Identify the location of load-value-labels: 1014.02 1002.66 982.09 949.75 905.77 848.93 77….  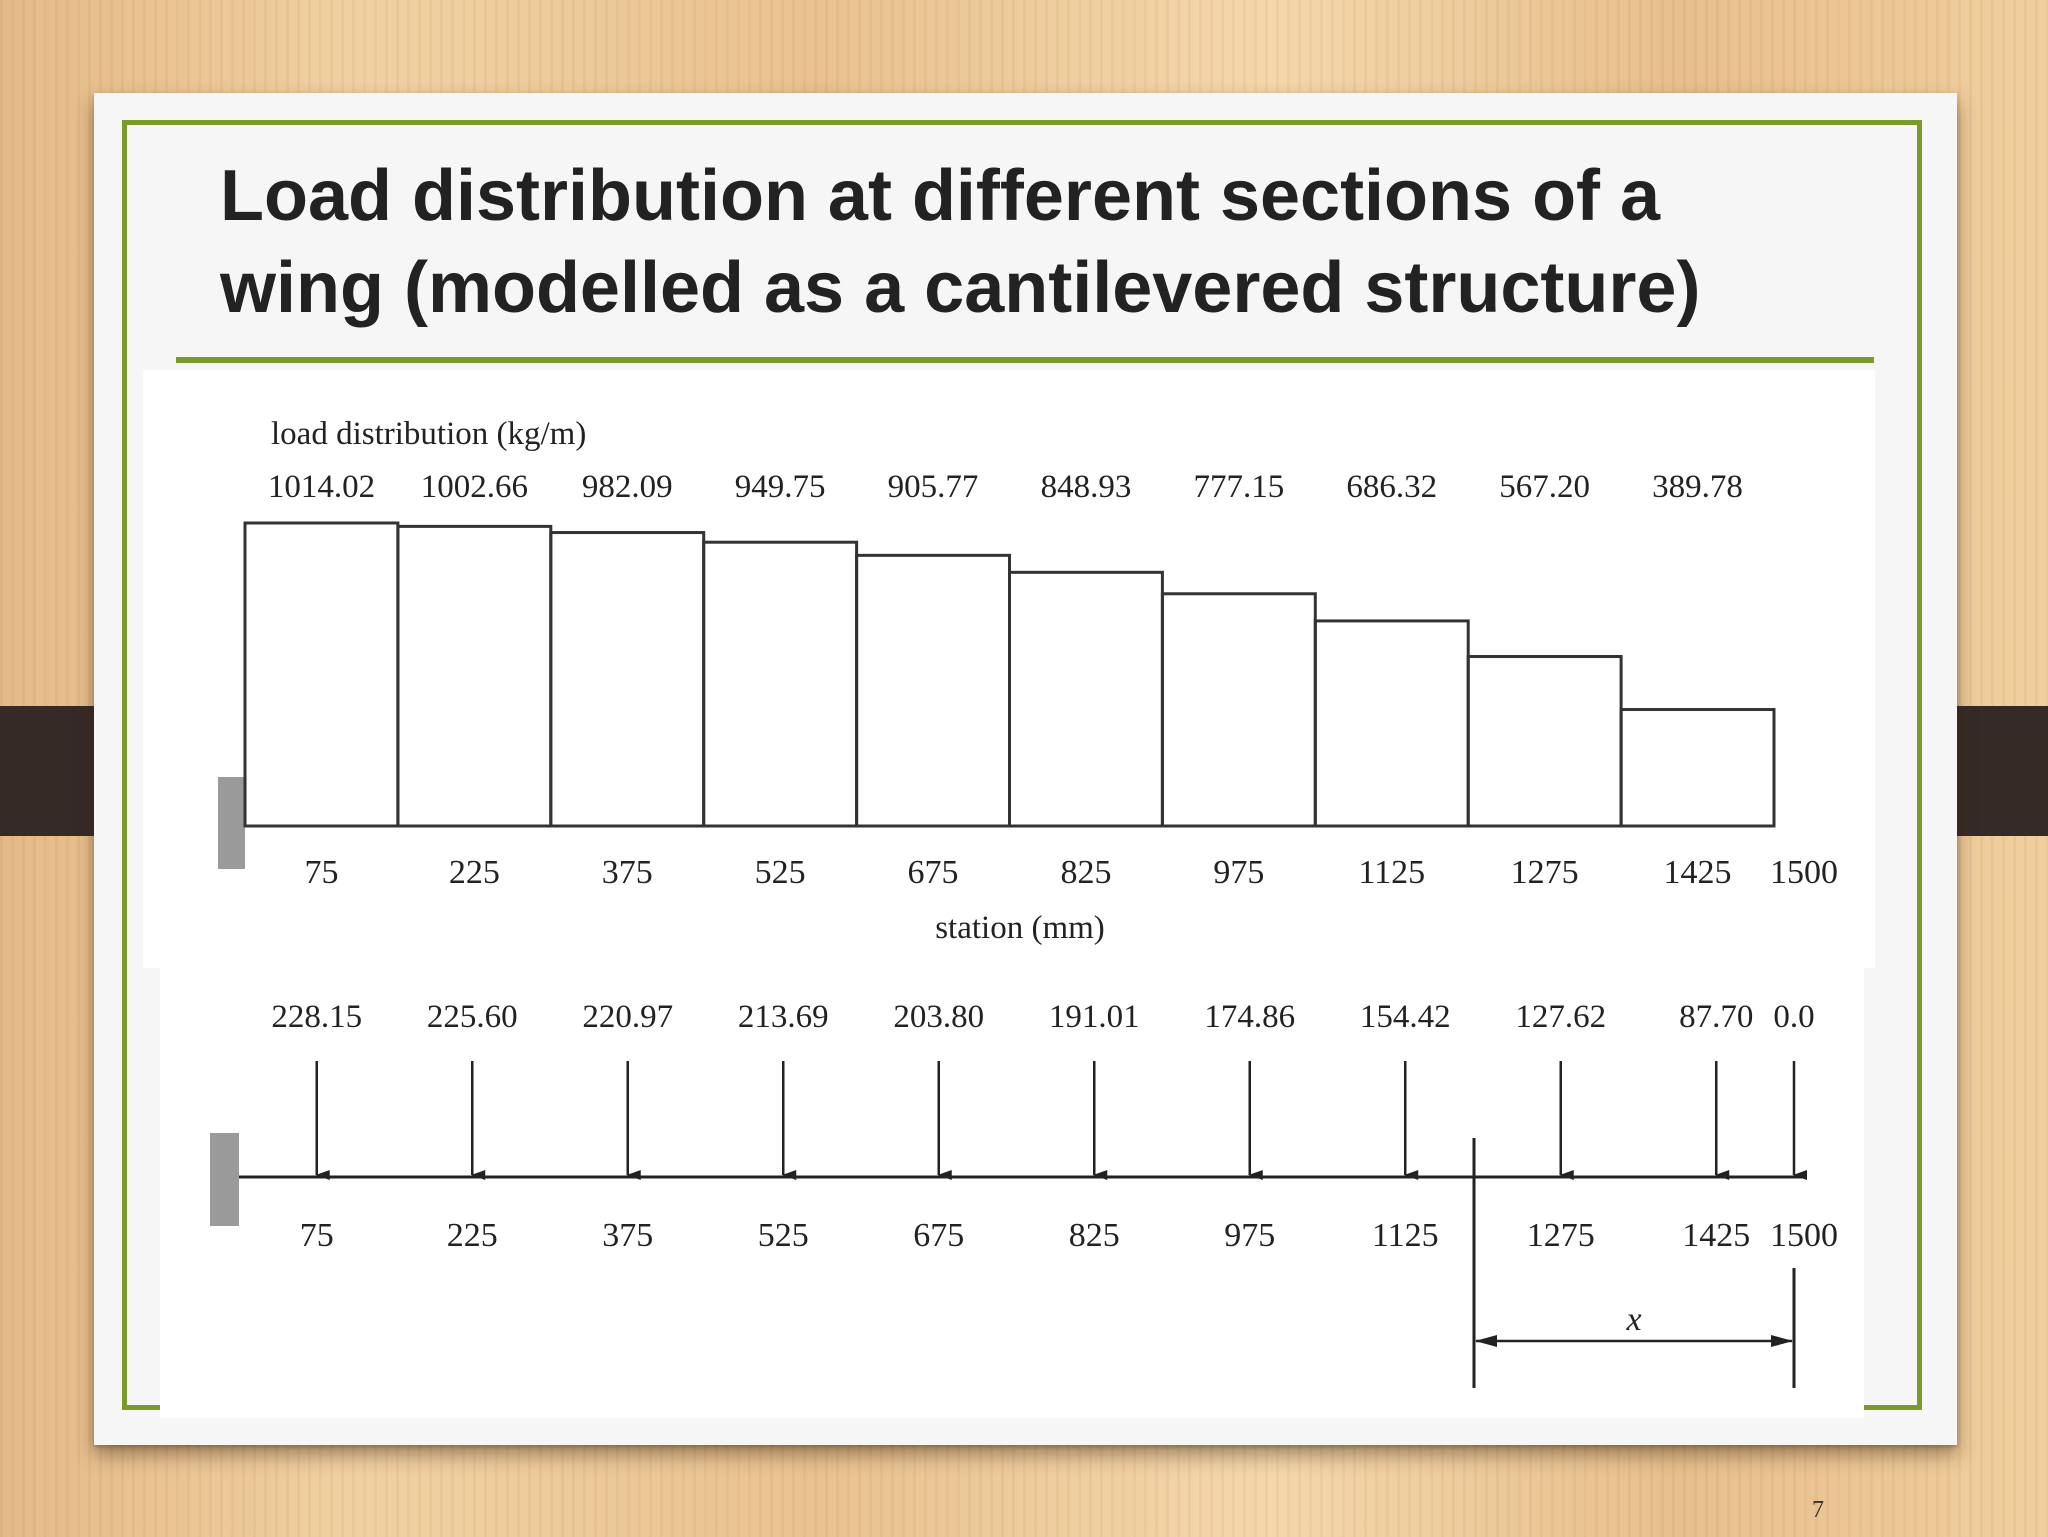
(1005, 487).